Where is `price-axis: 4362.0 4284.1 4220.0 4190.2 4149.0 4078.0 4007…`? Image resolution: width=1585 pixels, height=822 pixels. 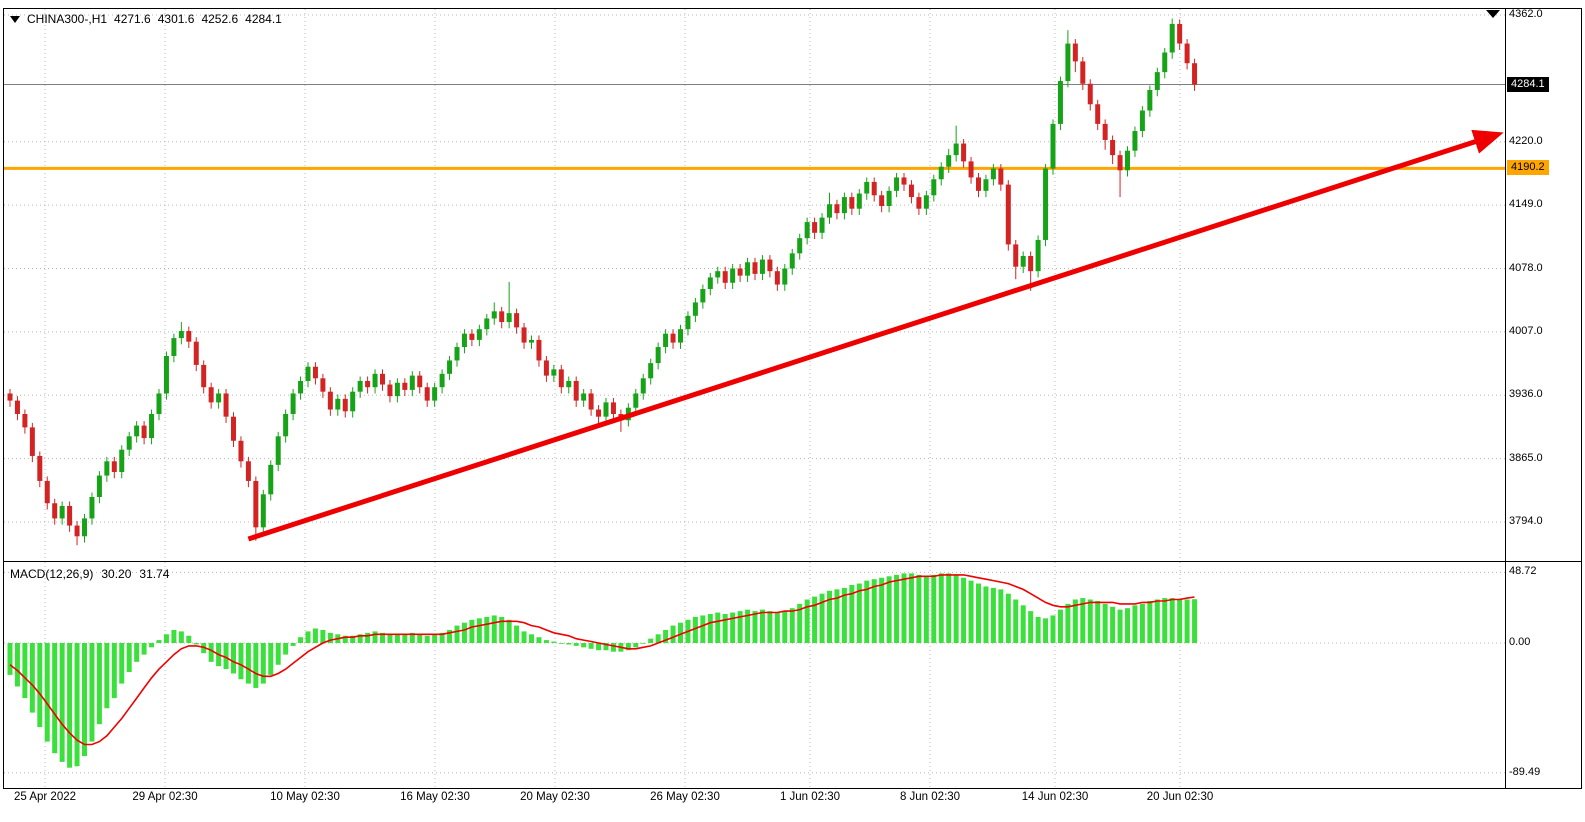 price-axis: 4362.0 4284.1 4220.0 4190.2 4149.0 4078.0 4007… is located at coordinates (1545, 411).